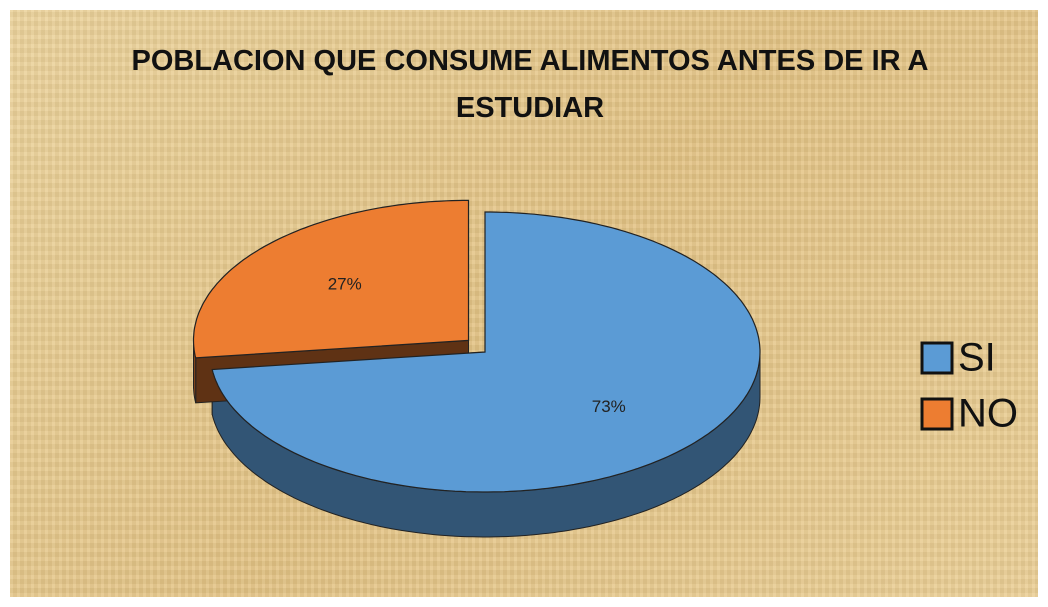  I want to click on slice, so click(331, 279).